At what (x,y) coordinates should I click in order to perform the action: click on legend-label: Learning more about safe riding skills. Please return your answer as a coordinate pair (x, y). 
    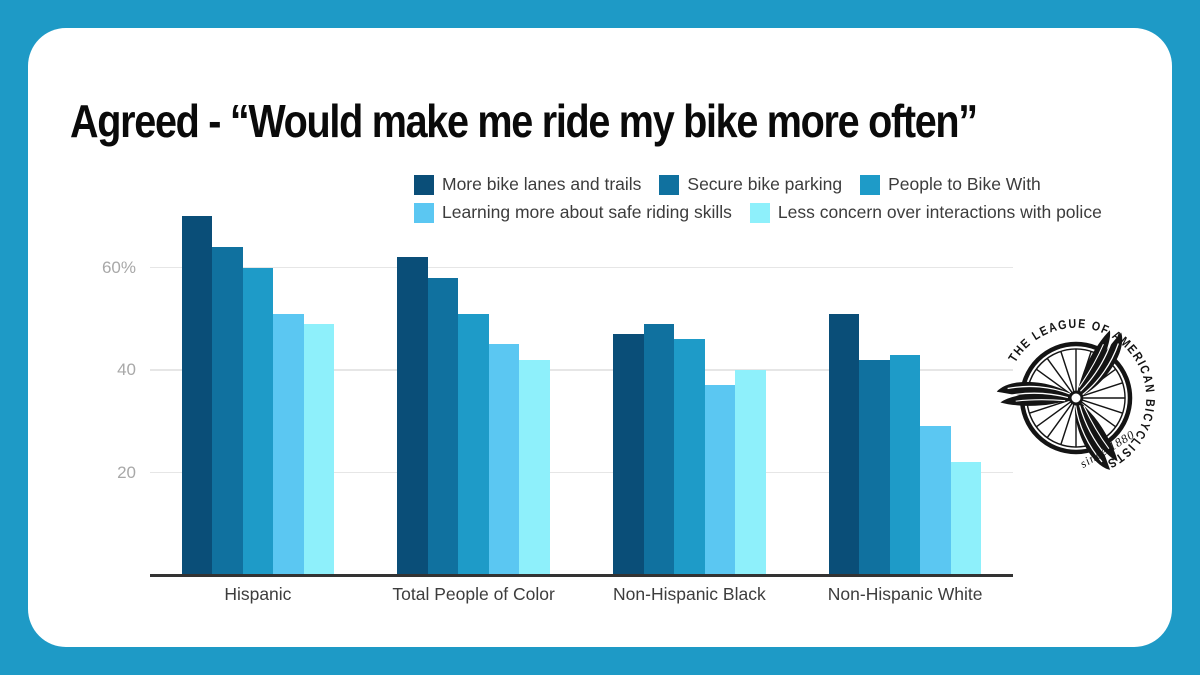
    Looking at the image, I should click on (587, 212).